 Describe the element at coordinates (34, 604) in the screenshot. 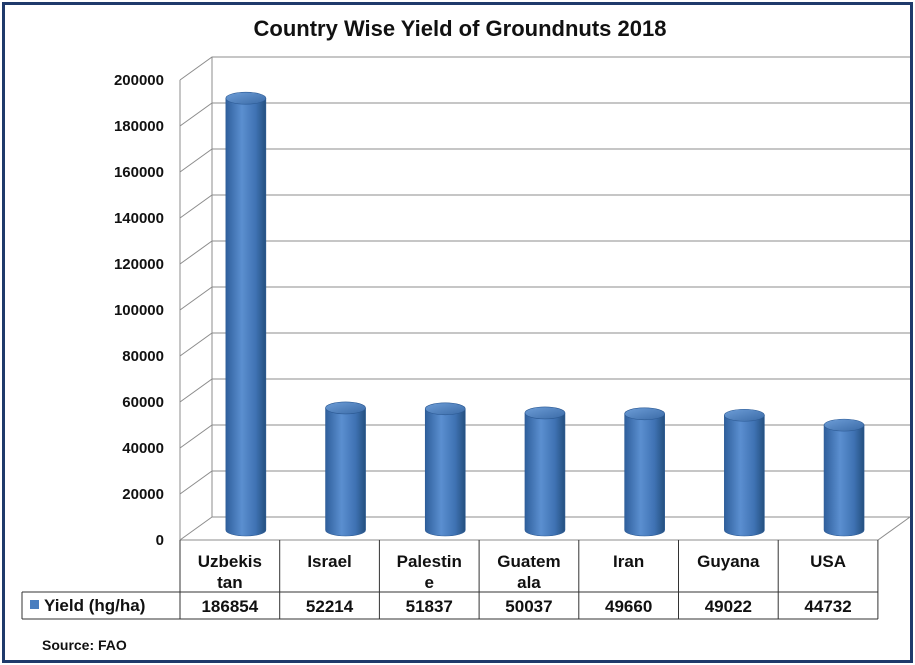

I see `legend-key` at that location.